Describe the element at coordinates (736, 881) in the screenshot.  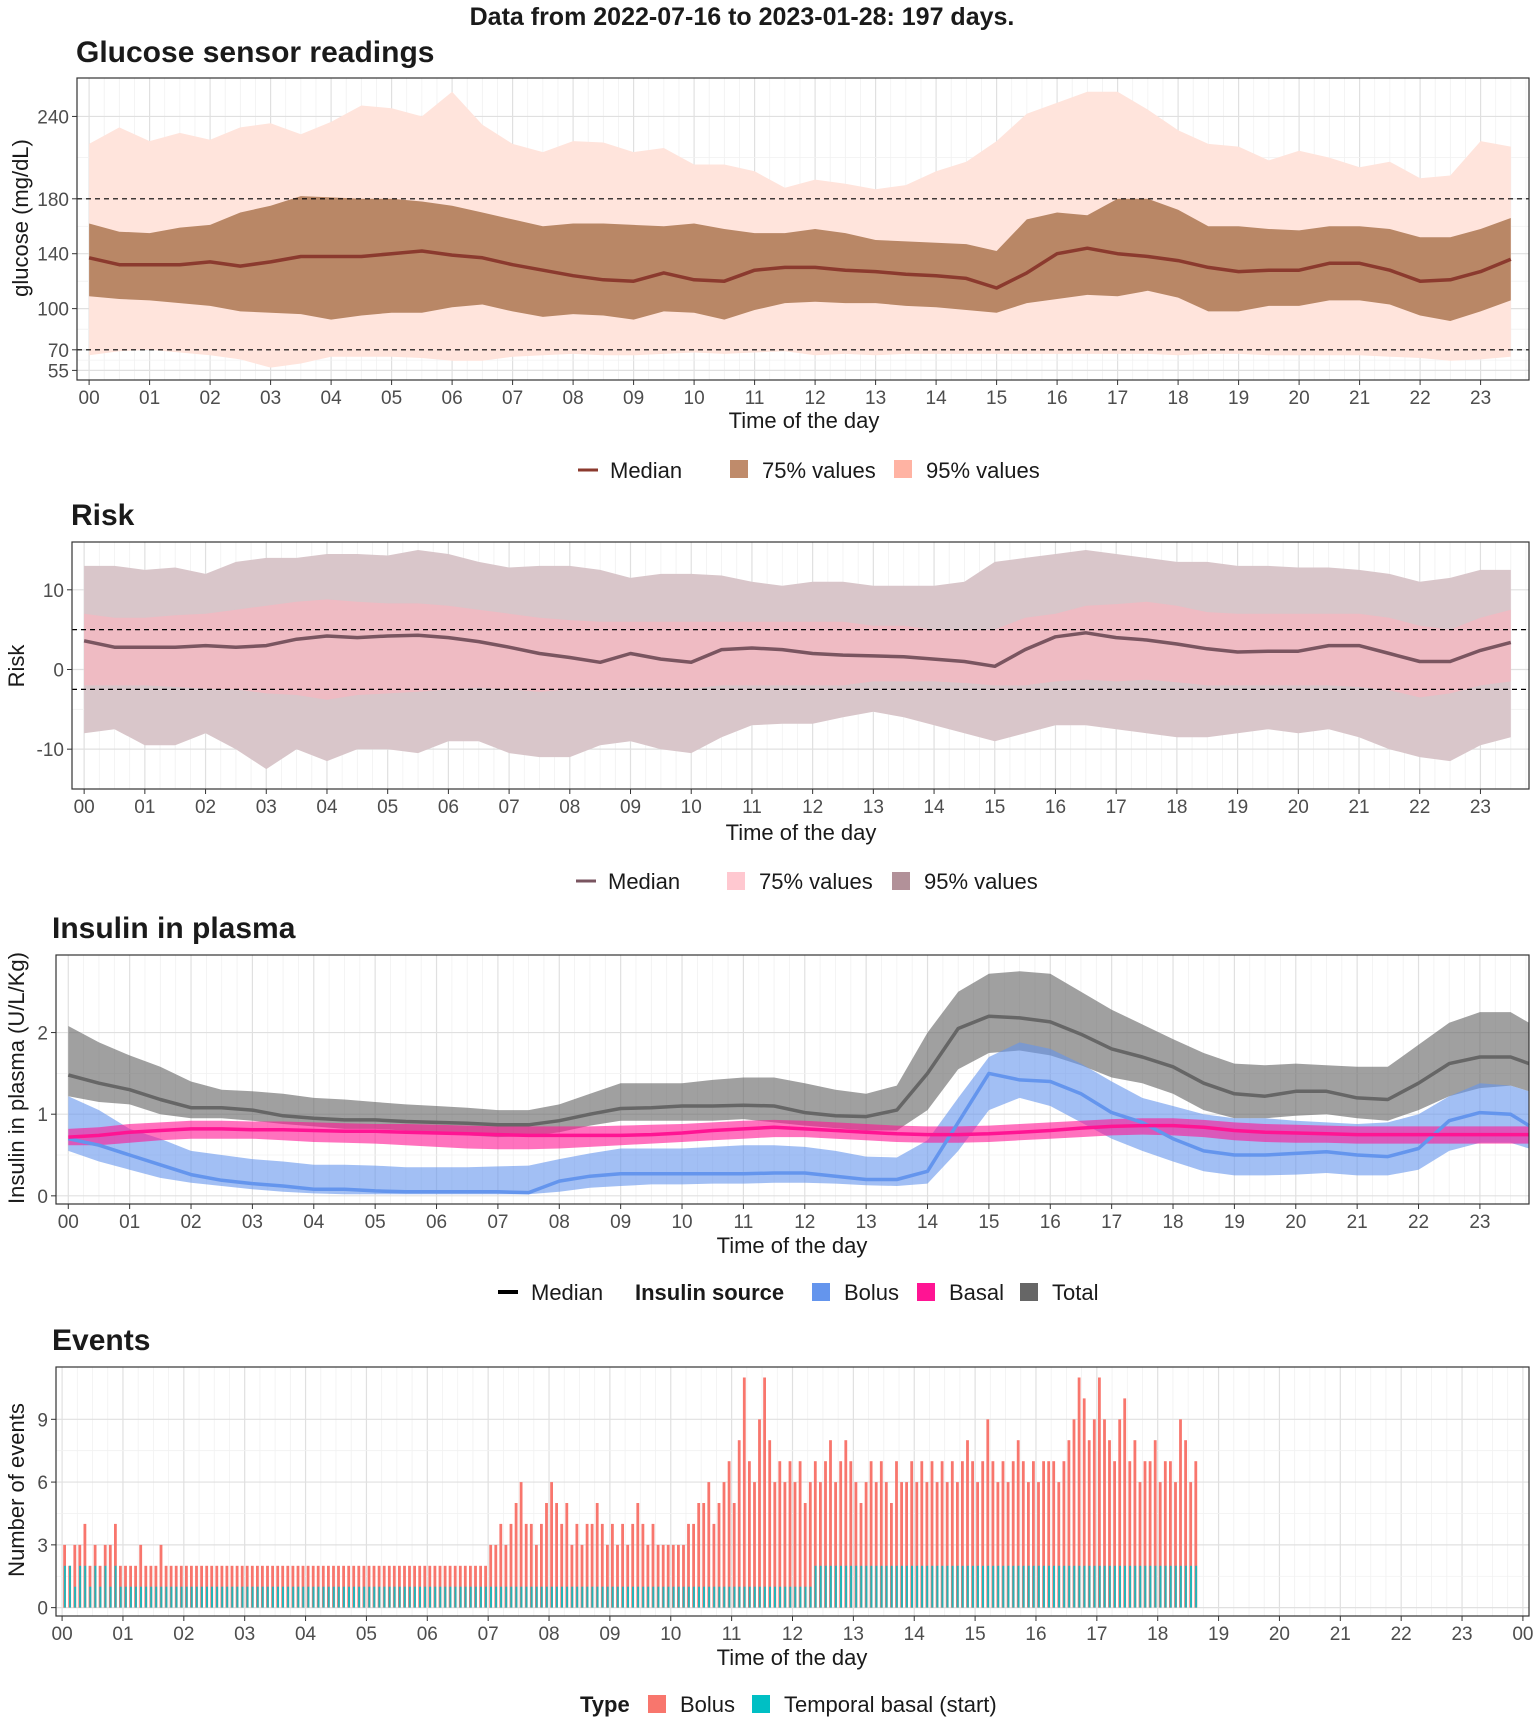
I see `risk-legend-75-key` at that location.